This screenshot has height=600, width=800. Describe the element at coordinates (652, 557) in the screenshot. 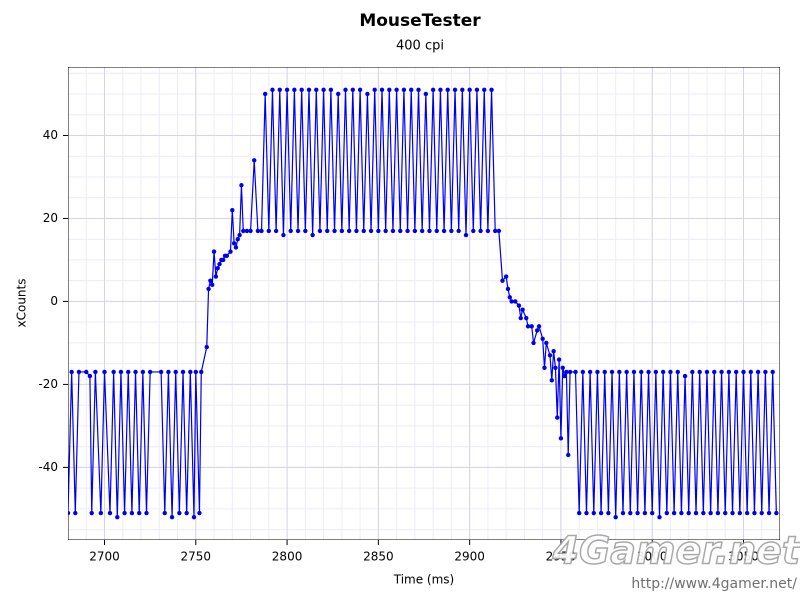

I see `x-tick-label: 3000` at that location.